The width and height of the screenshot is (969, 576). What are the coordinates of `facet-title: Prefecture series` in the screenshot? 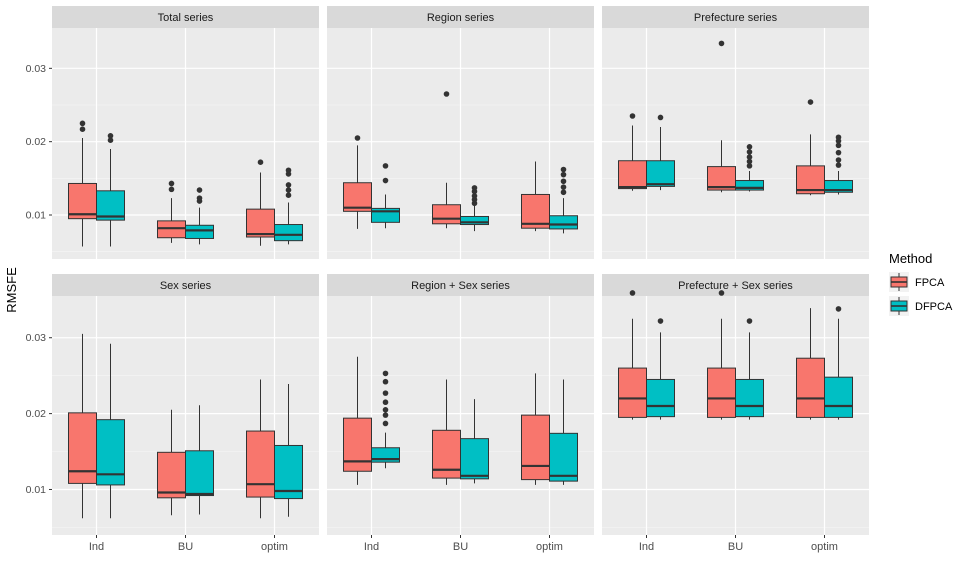 It's located at (736, 18).